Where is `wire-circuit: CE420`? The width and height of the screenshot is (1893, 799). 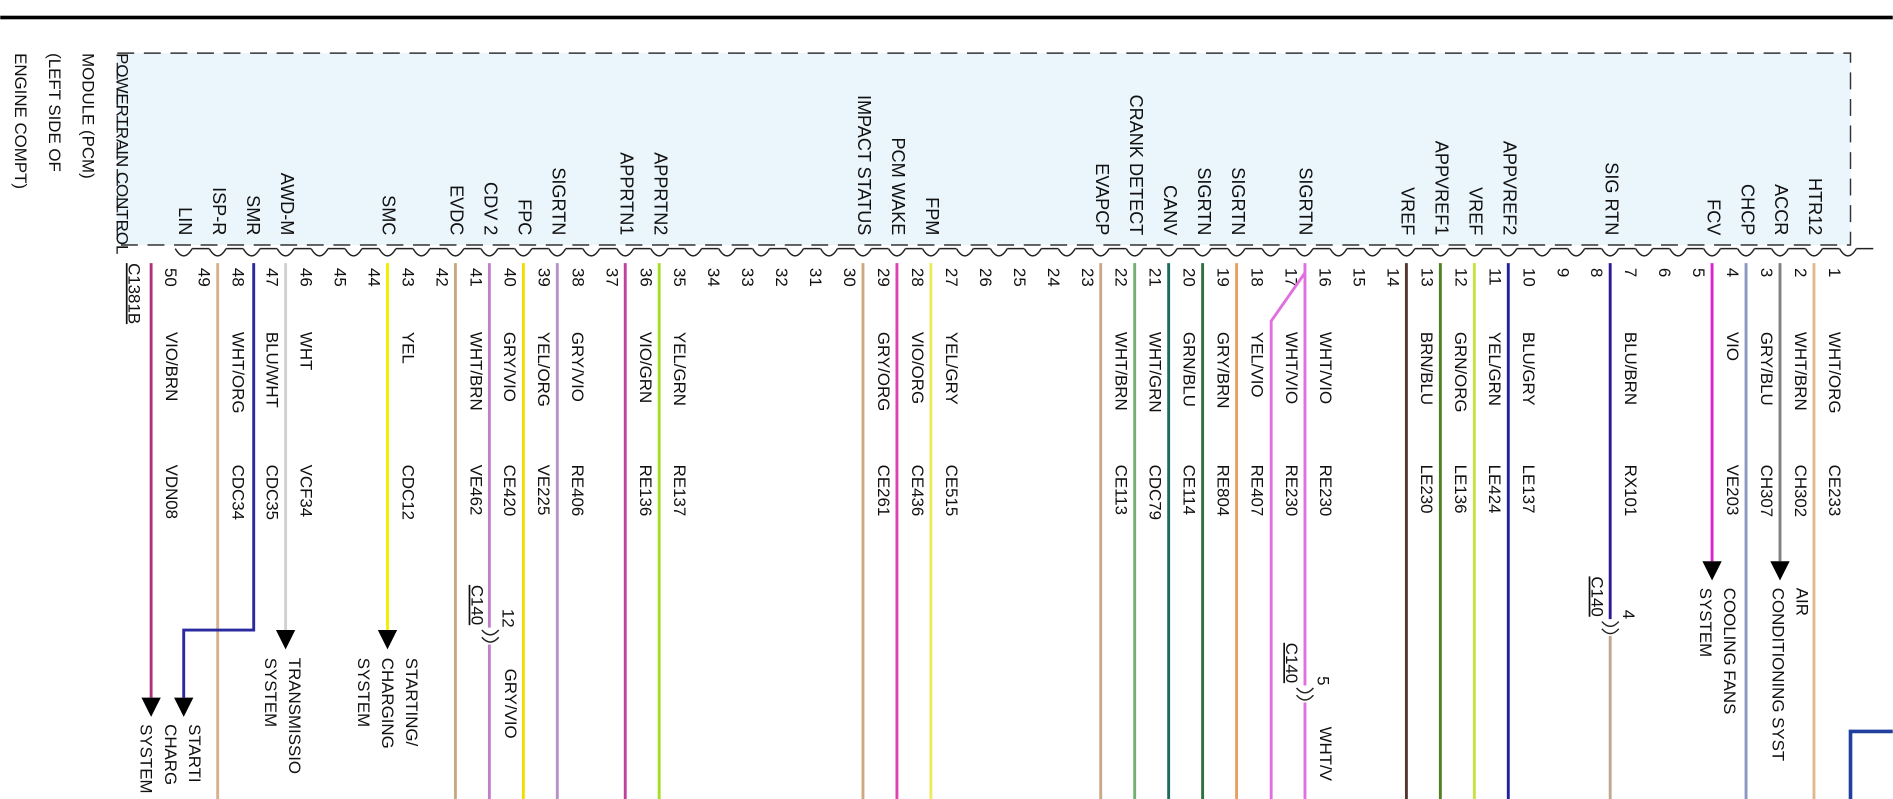 wire-circuit: CE420 is located at coordinates (509, 491).